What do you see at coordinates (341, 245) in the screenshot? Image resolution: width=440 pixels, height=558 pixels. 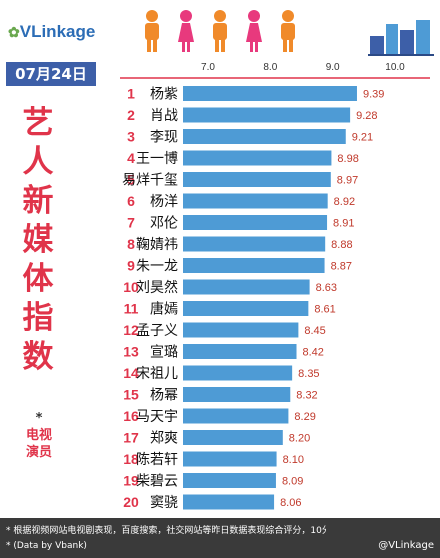 I see `value-label: 8.88` at bounding box center [341, 245].